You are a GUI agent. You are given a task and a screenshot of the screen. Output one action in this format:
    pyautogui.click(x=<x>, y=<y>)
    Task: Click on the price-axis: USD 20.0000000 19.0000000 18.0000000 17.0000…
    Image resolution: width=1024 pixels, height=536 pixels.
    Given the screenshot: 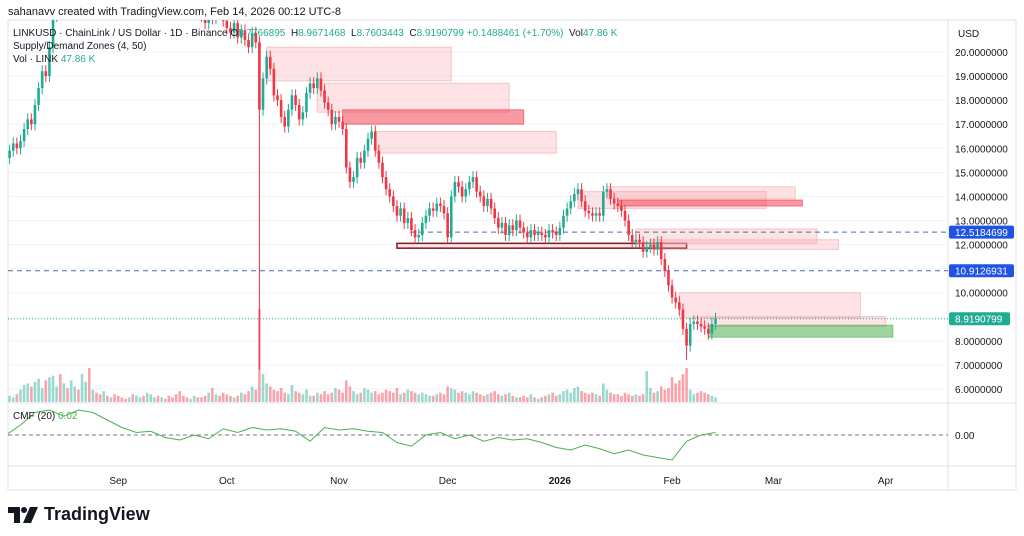 What is the action you would take?
    pyautogui.click(x=981, y=235)
    